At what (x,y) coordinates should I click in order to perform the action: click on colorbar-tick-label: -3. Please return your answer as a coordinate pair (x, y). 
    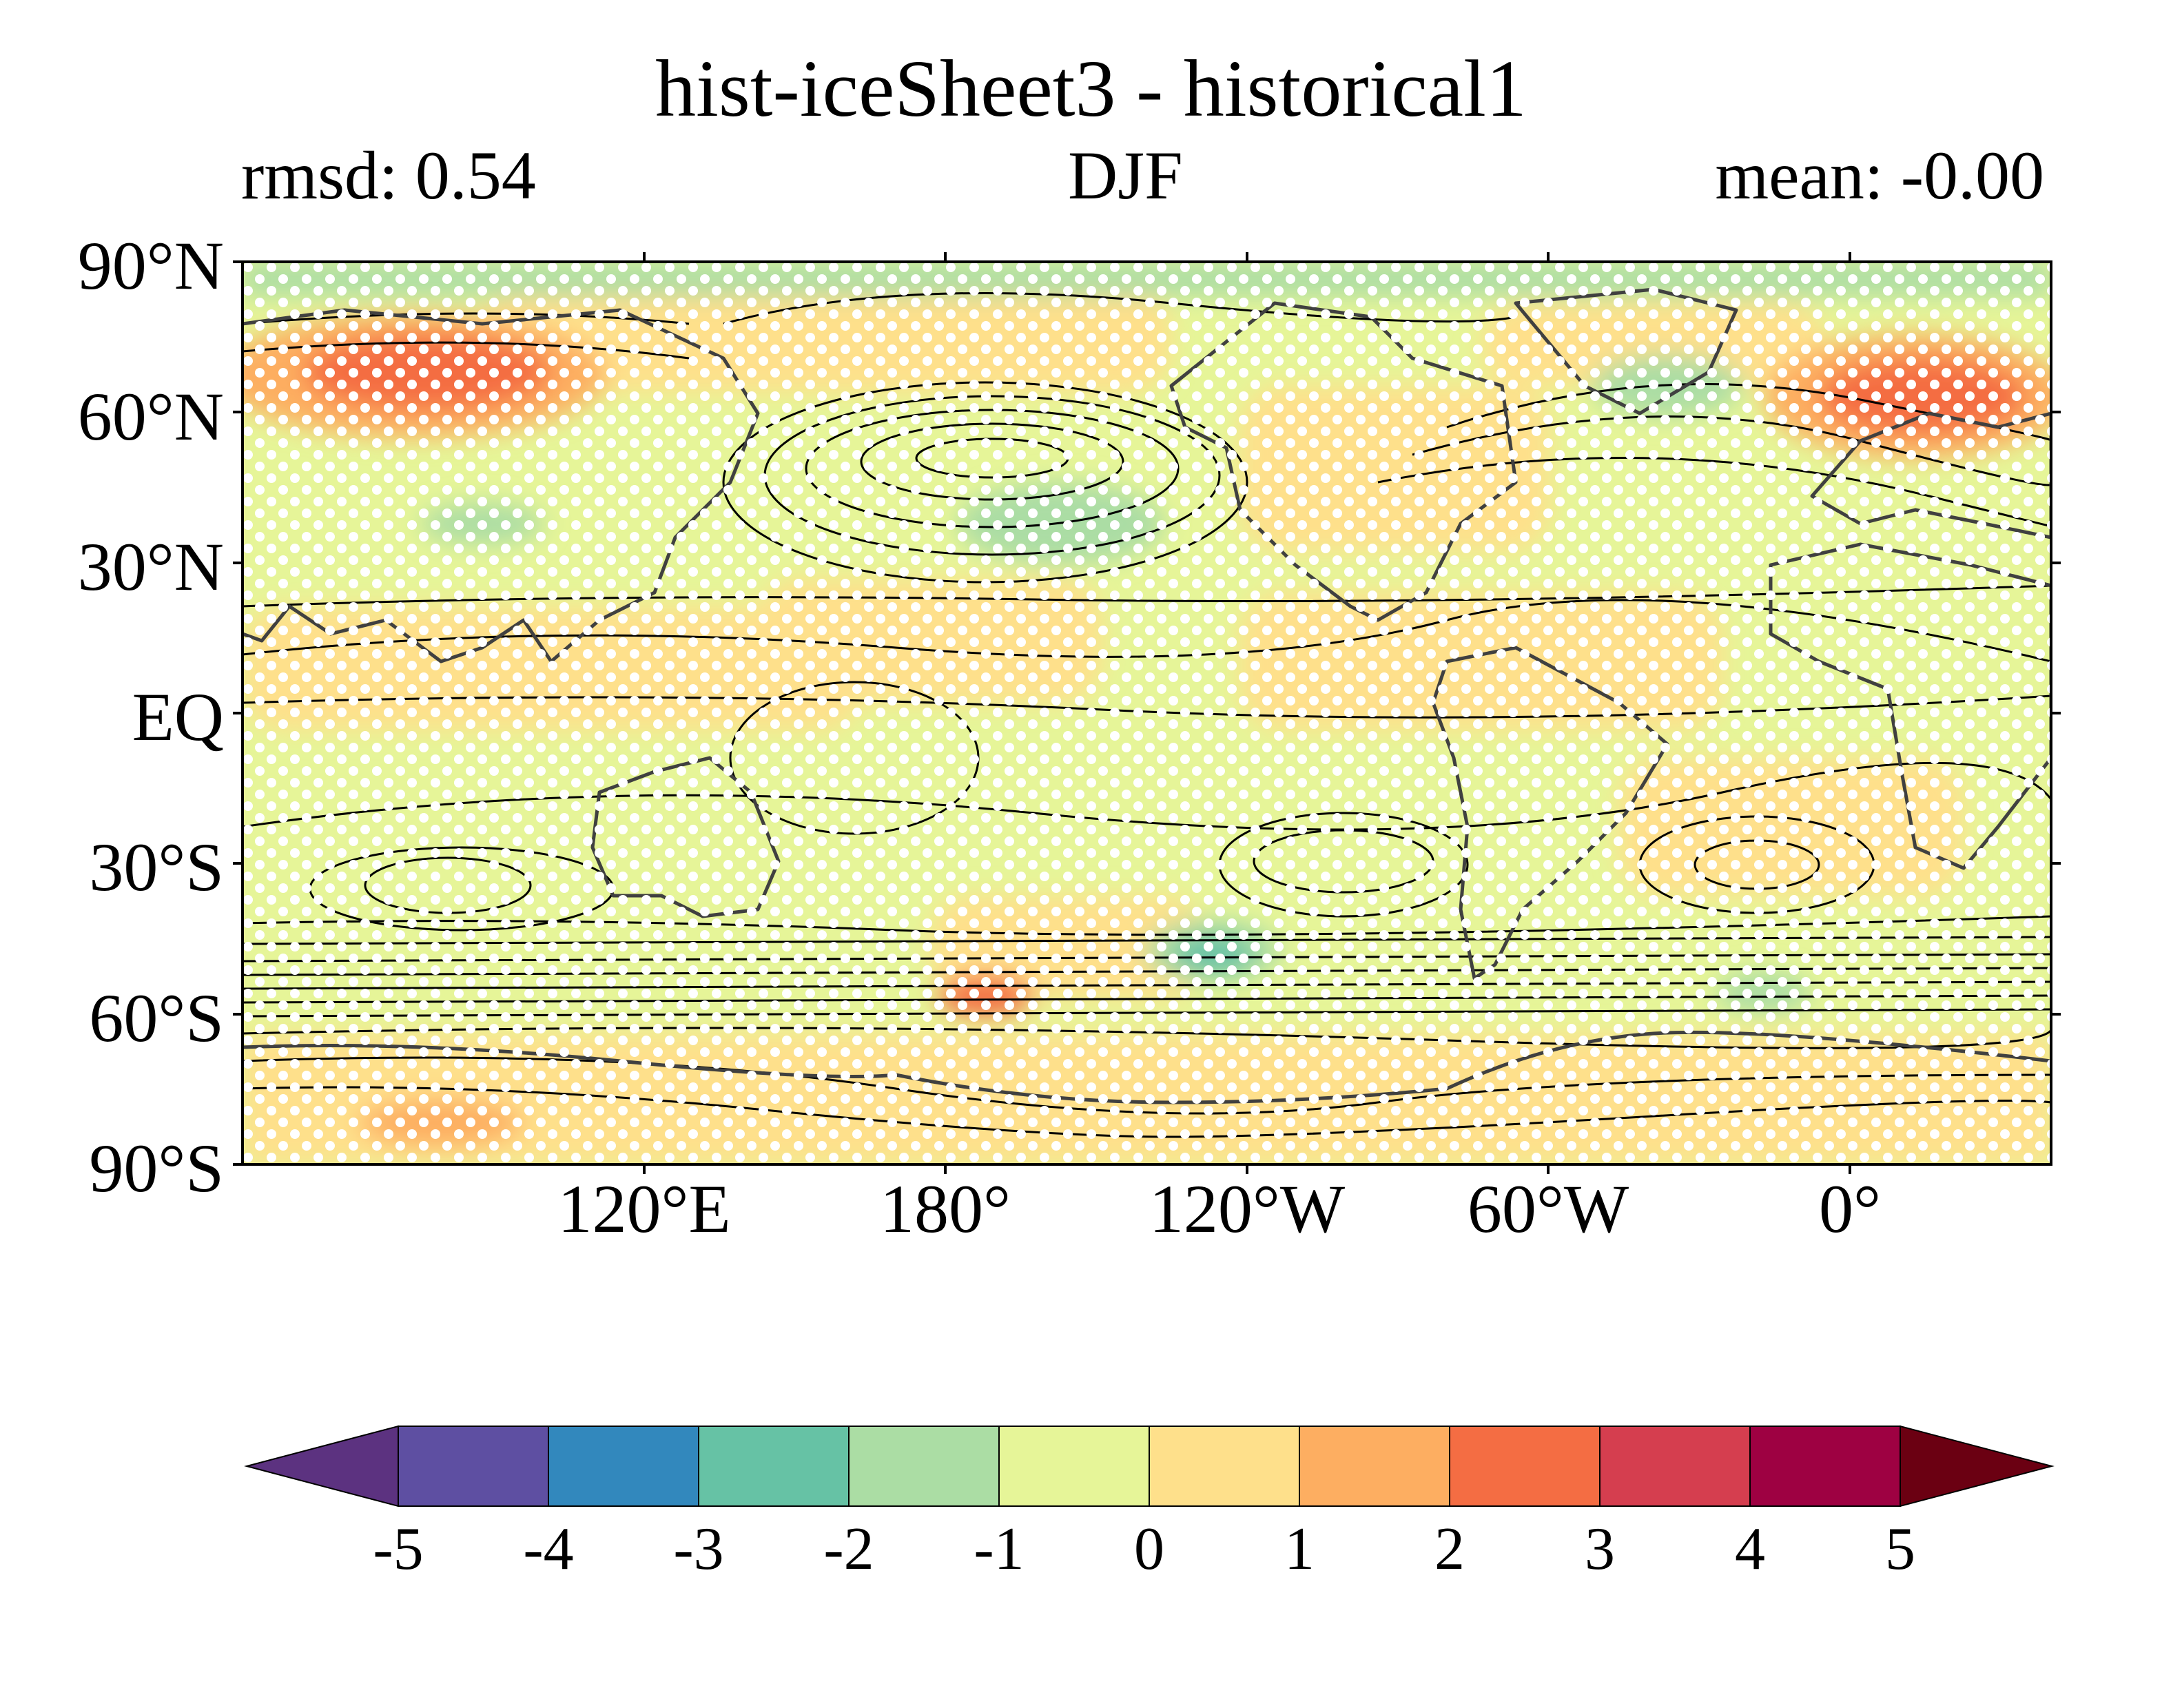
    Looking at the image, I should click on (699, 1549).